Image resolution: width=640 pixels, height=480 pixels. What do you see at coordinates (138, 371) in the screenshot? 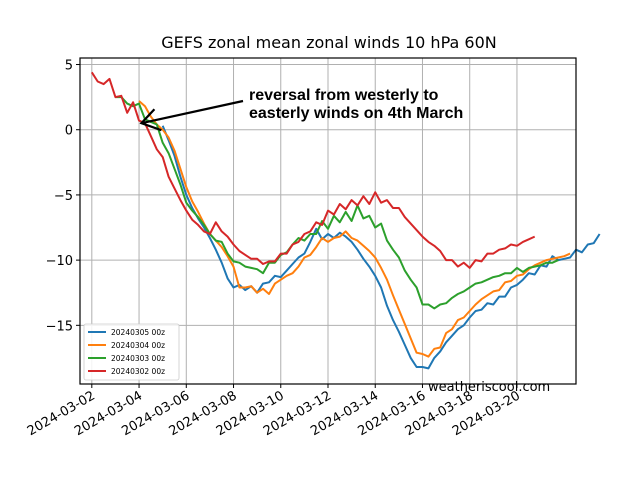
I see `legend-label: 20240302 00z` at bounding box center [138, 371].